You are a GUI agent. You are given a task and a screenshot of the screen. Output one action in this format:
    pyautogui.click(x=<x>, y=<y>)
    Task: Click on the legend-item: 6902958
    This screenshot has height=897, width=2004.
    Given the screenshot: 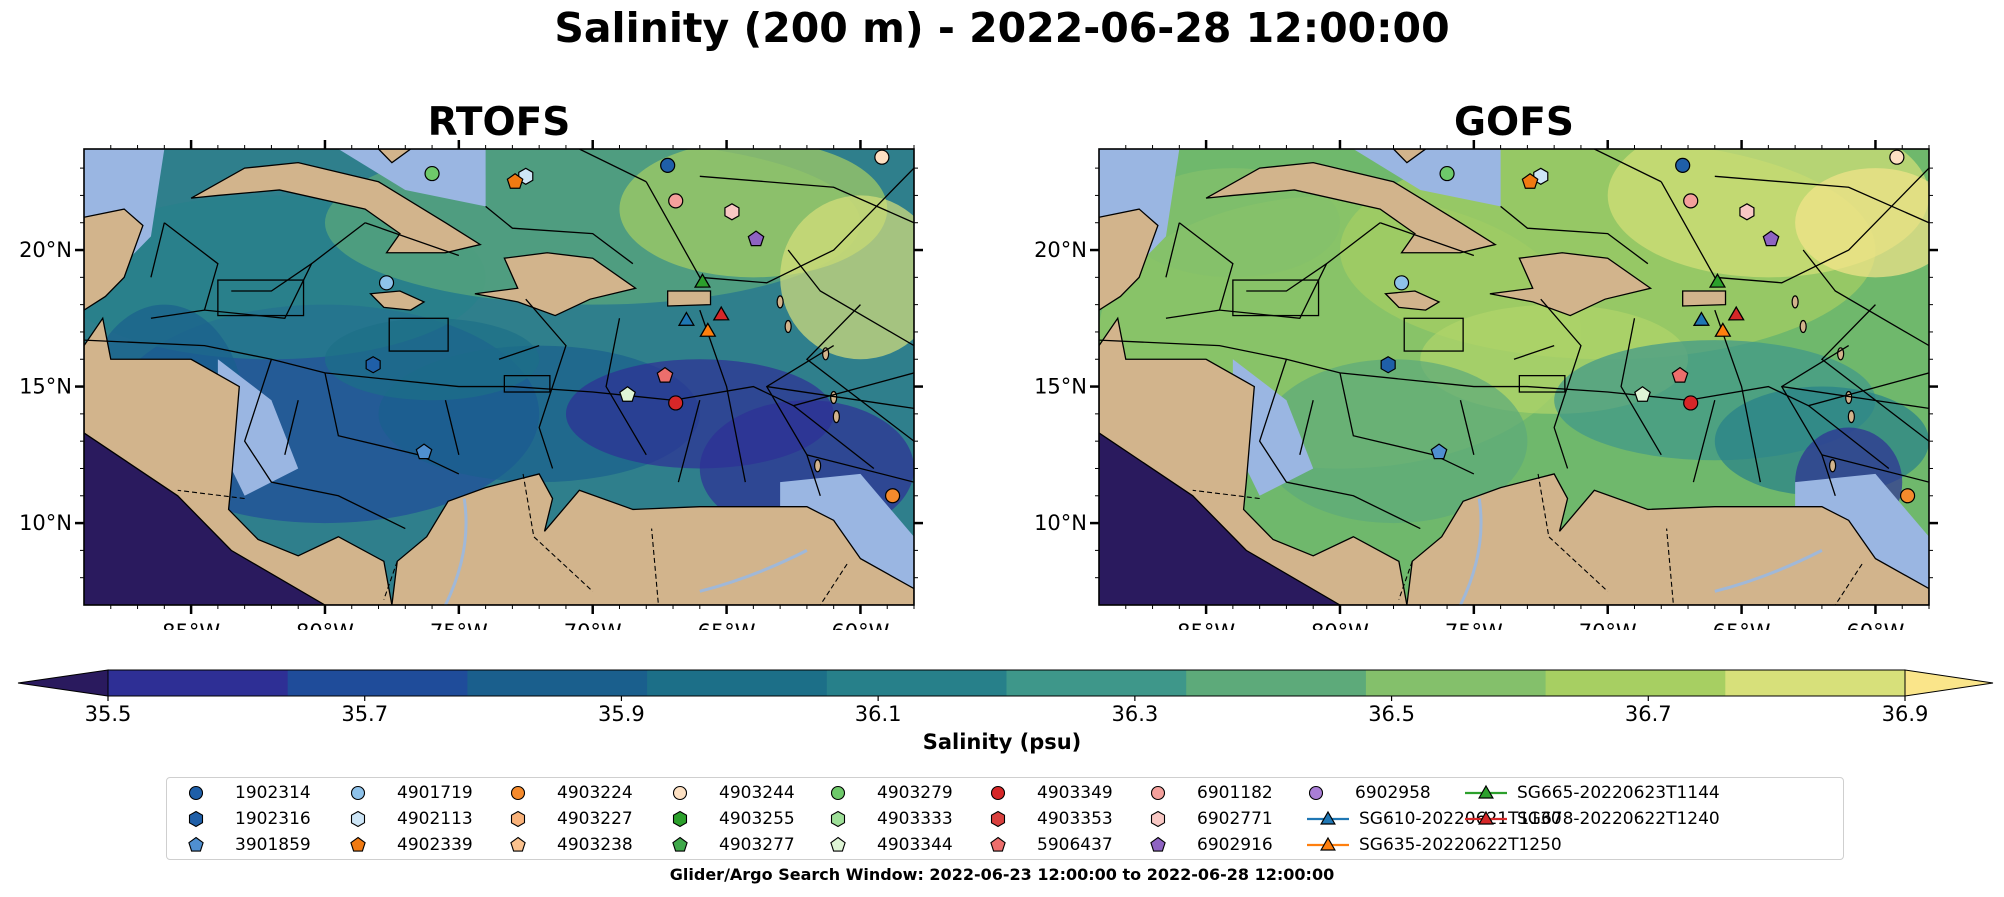 What is the action you would take?
    pyautogui.click(x=1368, y=793)
    